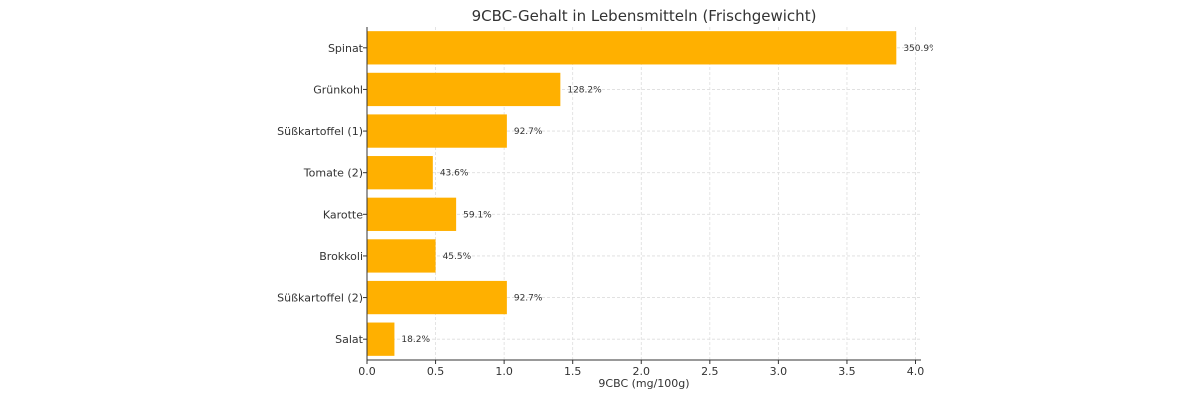  Describe the element at coordinates (916, 371) in the screenshot. I see `x-tick-label: 4.0` at that location.